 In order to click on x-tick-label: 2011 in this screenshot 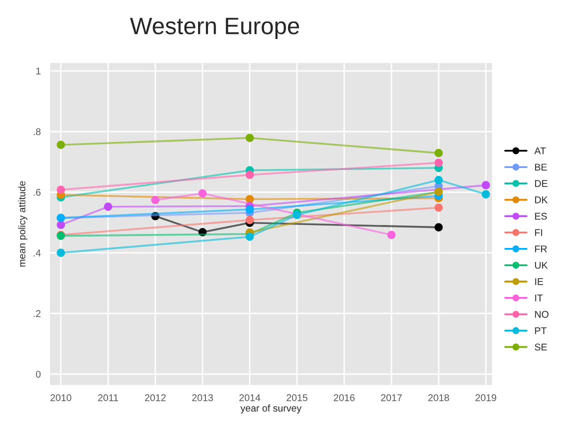, I will do `click(108, 398)`.